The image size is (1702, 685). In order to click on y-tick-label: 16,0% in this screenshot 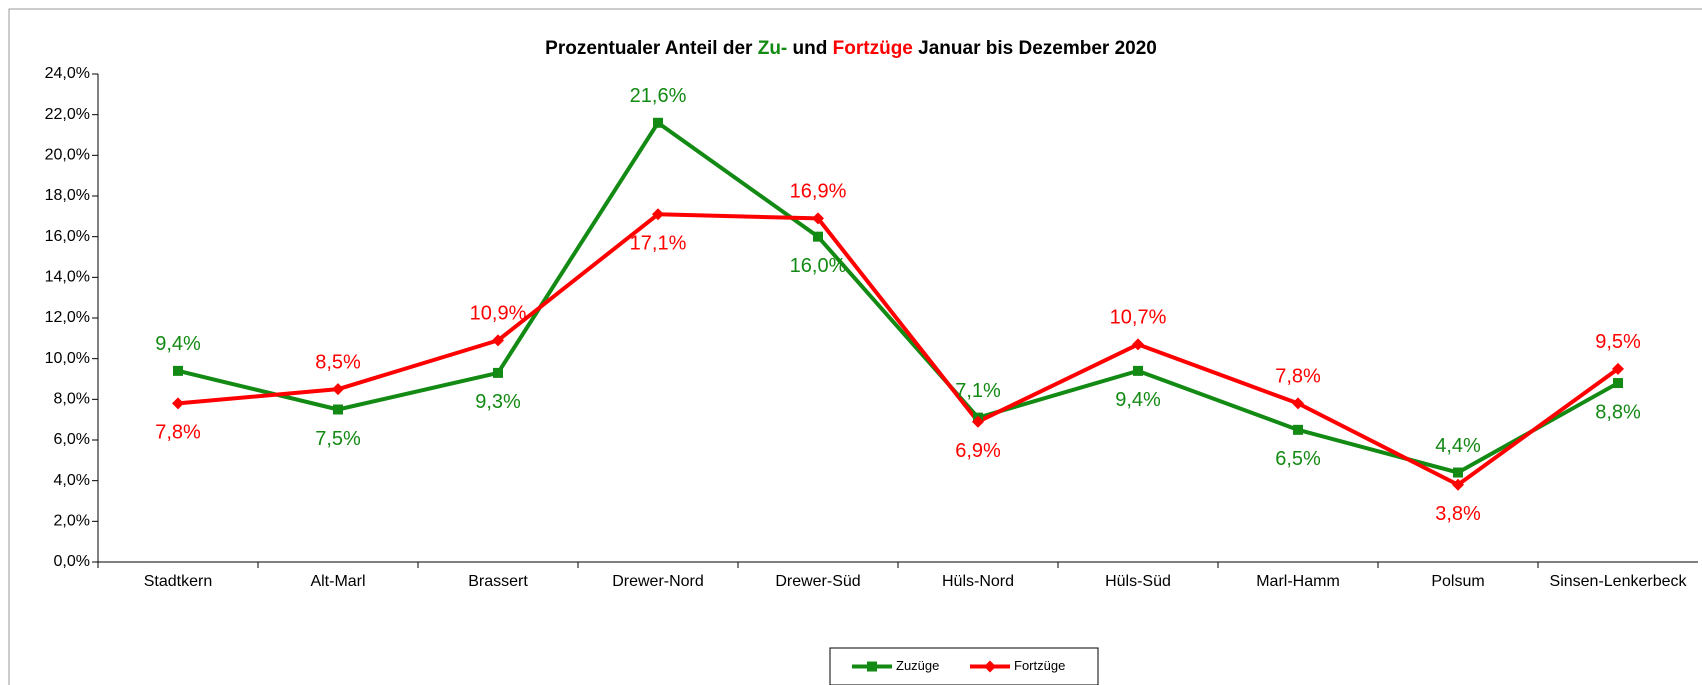, I will do `click(67, 236)`.